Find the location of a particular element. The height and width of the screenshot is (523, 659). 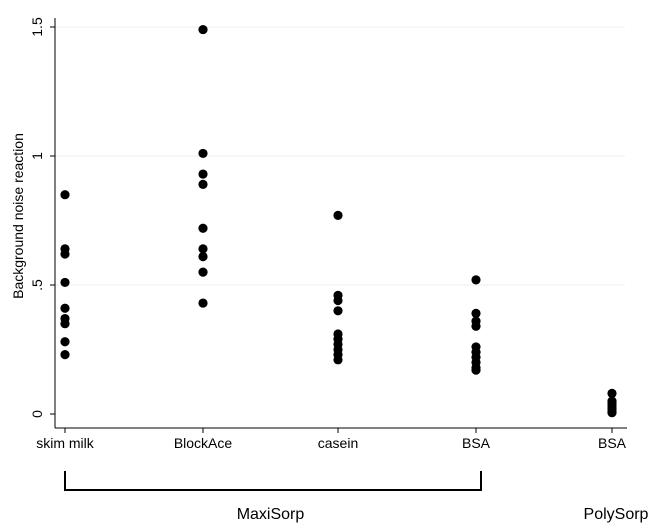

y-tick-label: 1.5 is located at coordinates (37, 27).